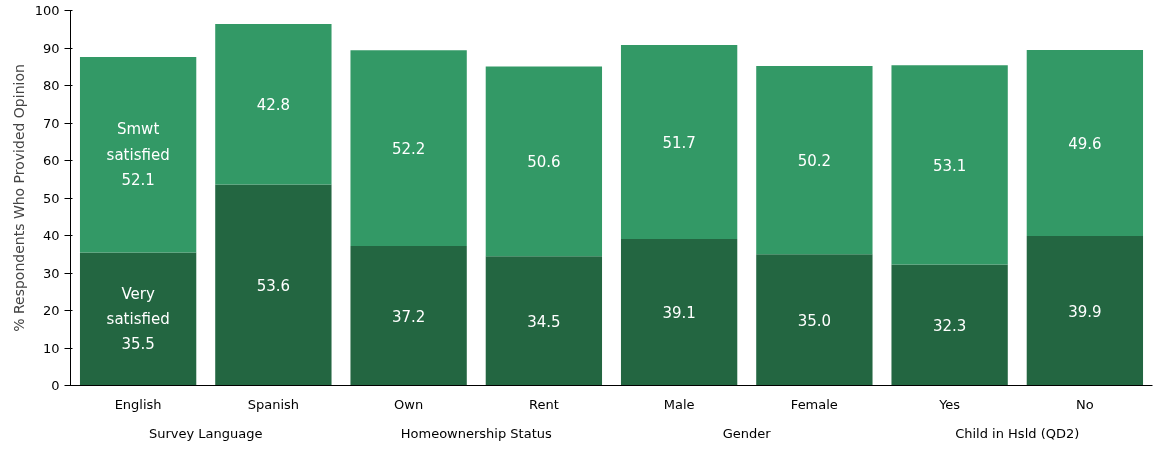 The width and height of the screenshot is (1165, 459). I want to click on y-tick-label: 90, so click(51, 48).